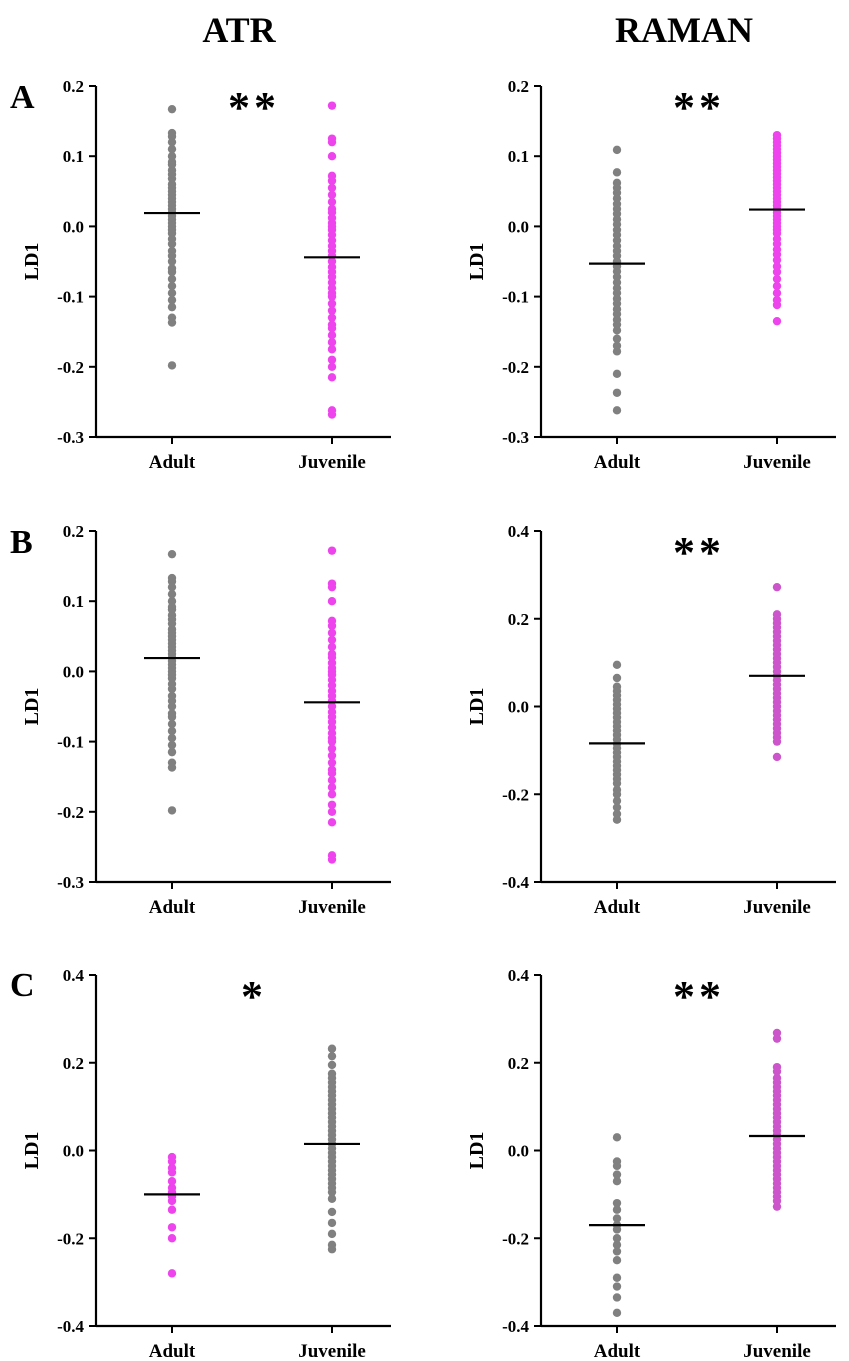 This screenshot has height=1361, width=849. What do you see at coordinates (518, 1151) in the screenshot?
I see `y-tick-label: 0.0` at bounding box center [518, 1151].